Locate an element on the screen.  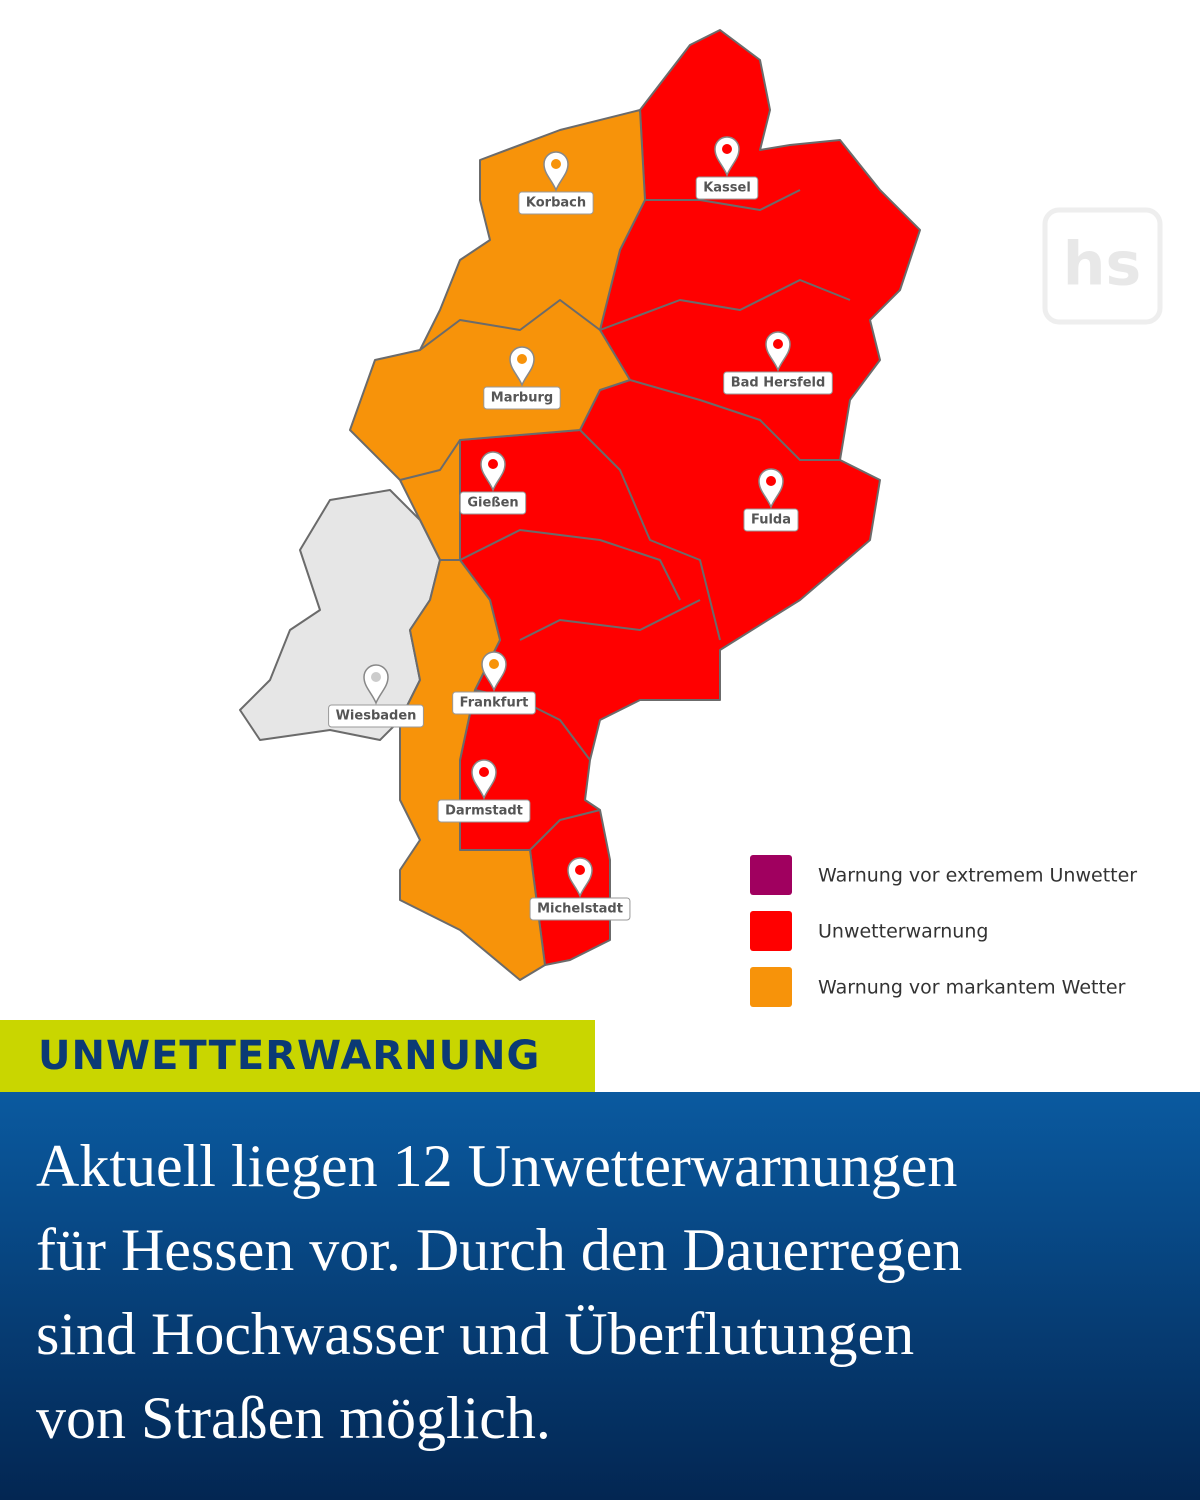
city-marker: Wiesbaden is located at coordinates (376, 696).